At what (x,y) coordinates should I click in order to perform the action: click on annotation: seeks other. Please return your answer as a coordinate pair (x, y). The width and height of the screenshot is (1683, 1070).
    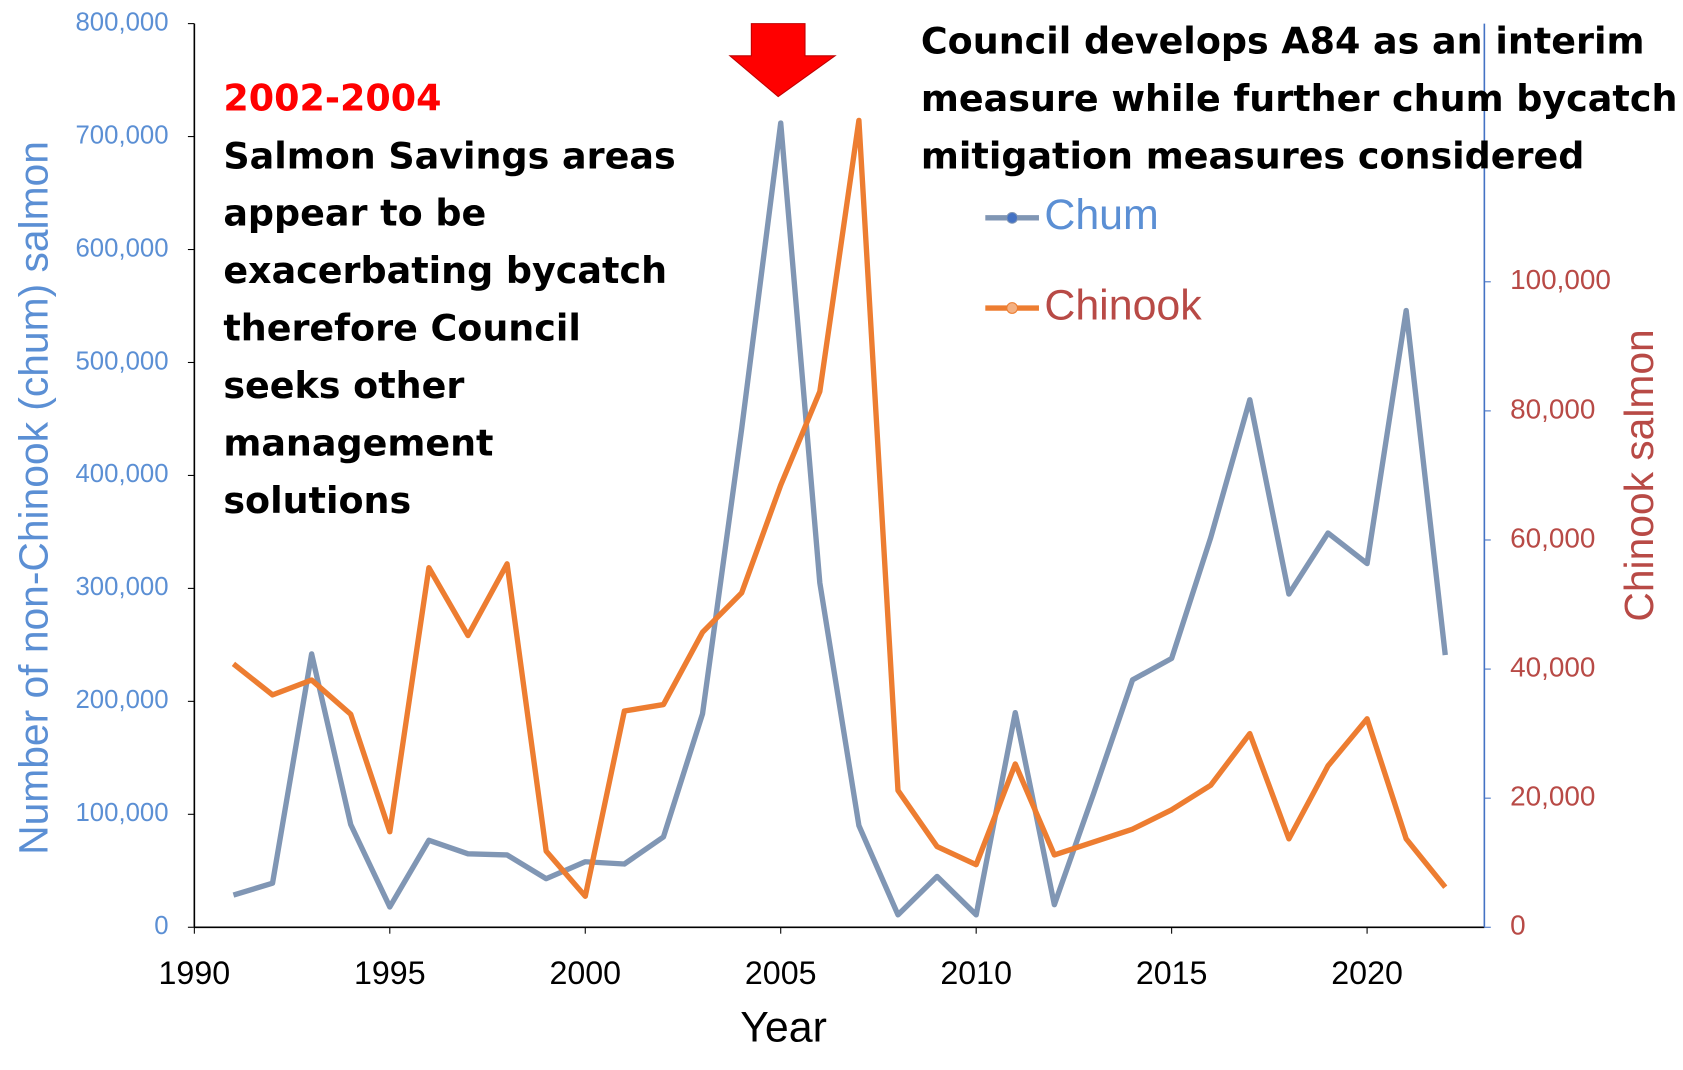
    Looking at the image, I should click on (343, 385).